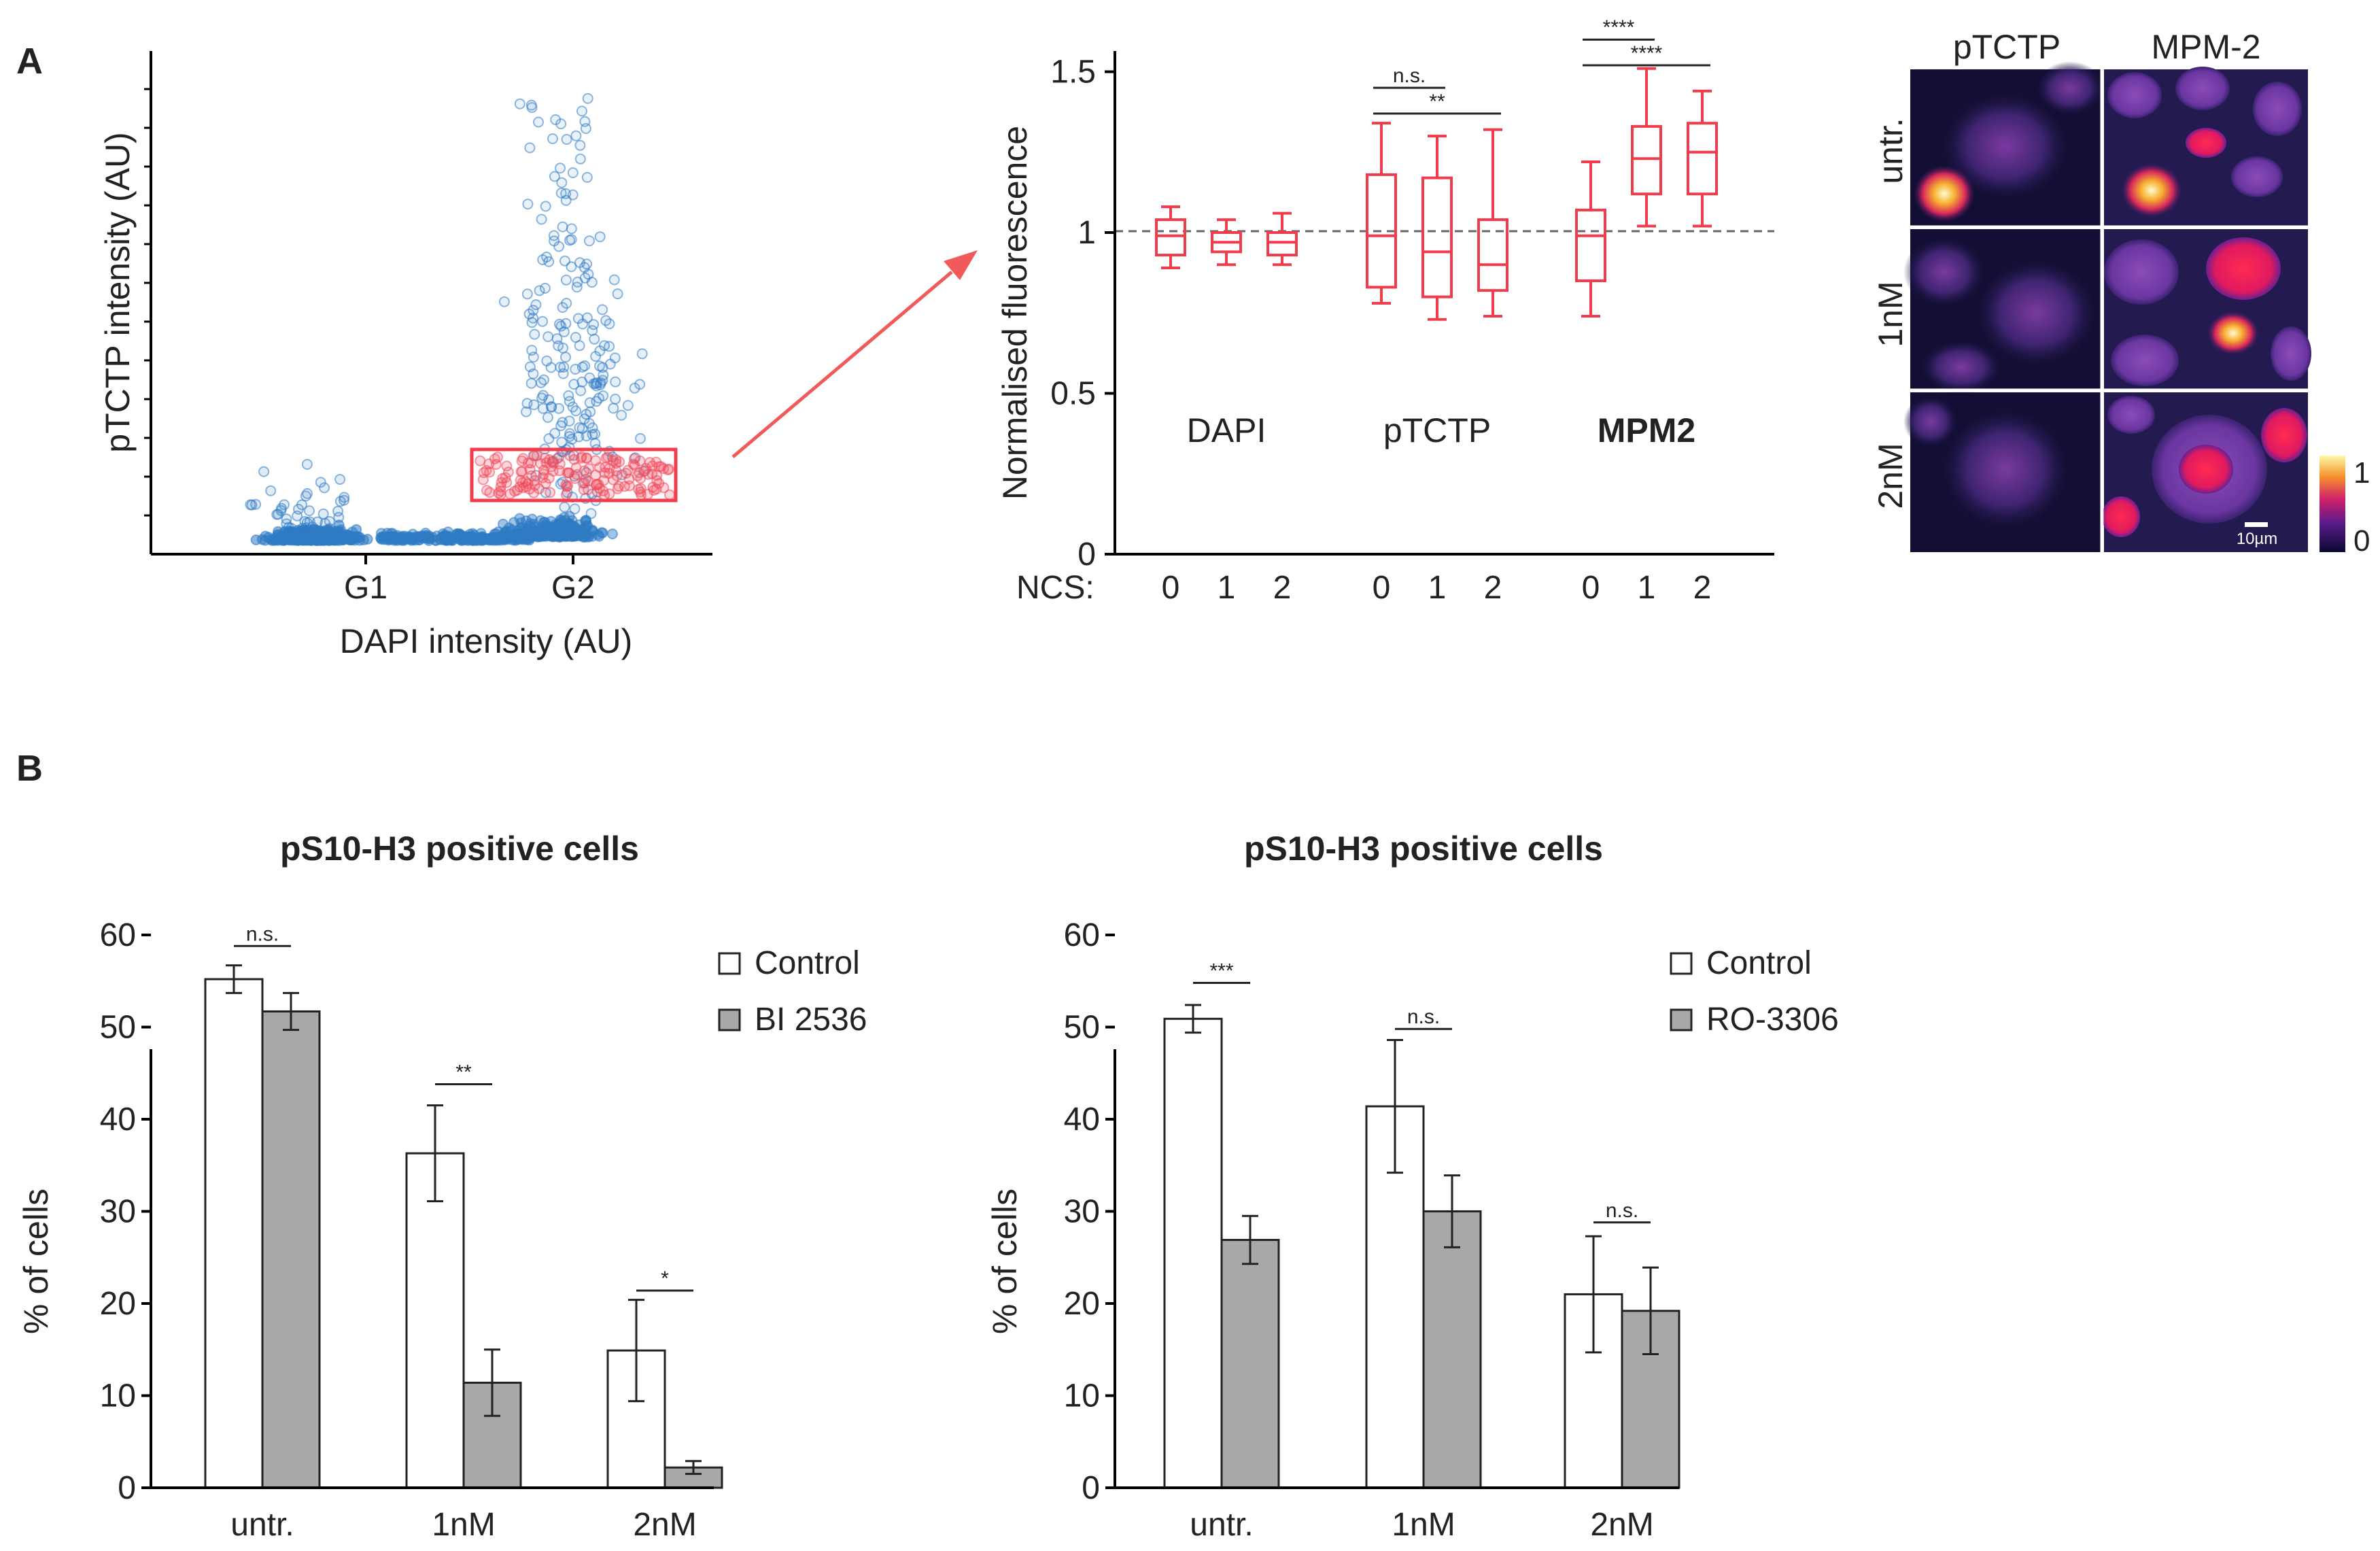 The height and width of the screenshot is (1551, 2380). What do you see at coordinates (460, 319) in the screenshot?
I see `scatter-points` at bounding box center [460, 319].